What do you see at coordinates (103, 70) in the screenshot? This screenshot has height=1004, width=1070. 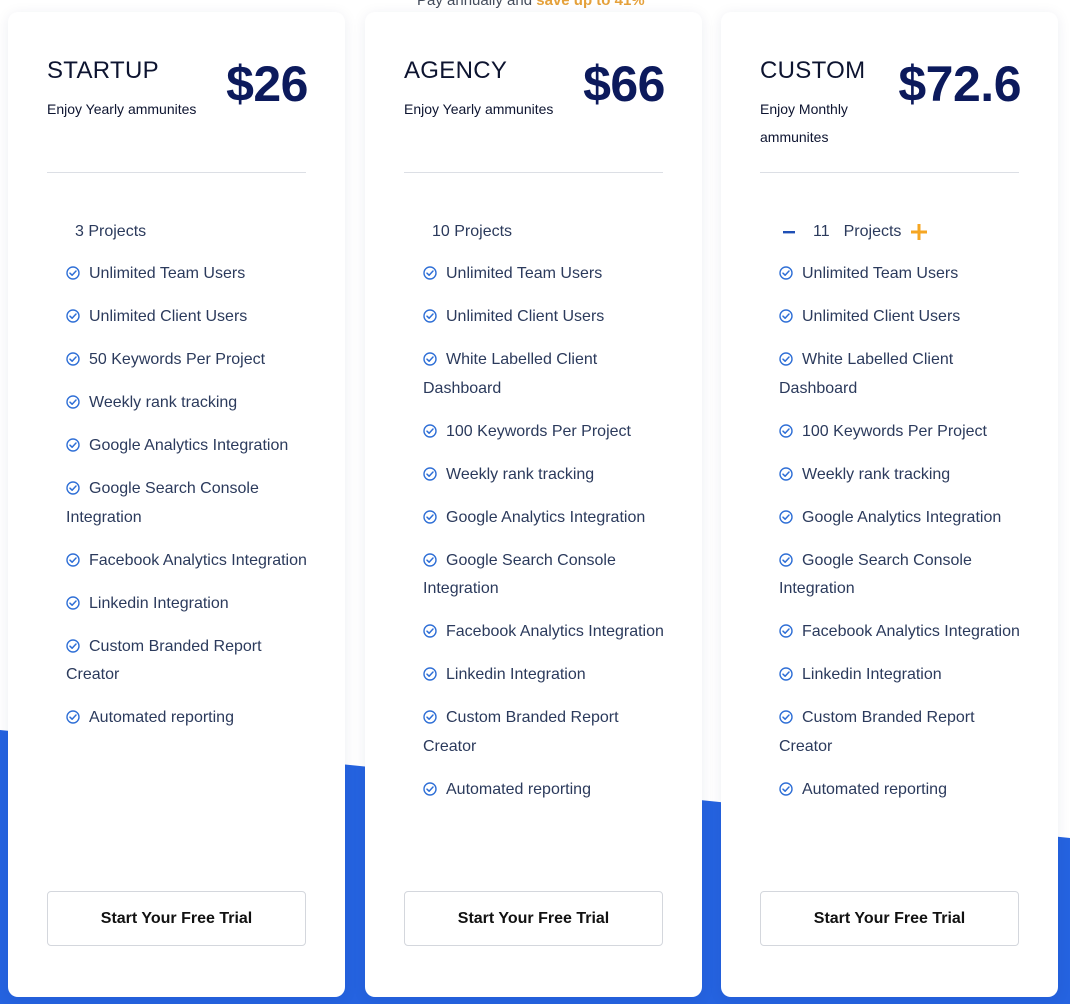 I see `plan-name: STARTUP` at bounding box center [103, 70].